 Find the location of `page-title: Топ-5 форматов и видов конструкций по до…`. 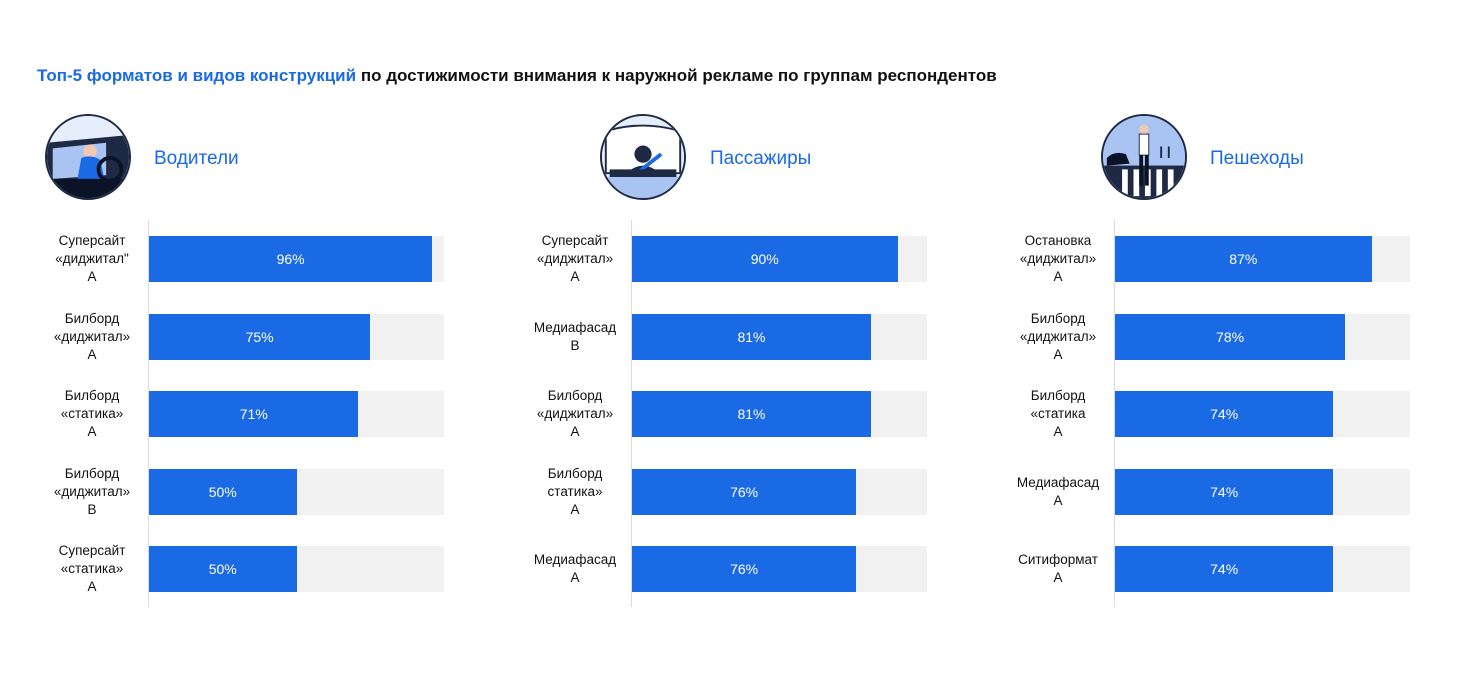

page-title: Топ-5 форматов и видов конструкций по до… is located at coordinates (517, 76).